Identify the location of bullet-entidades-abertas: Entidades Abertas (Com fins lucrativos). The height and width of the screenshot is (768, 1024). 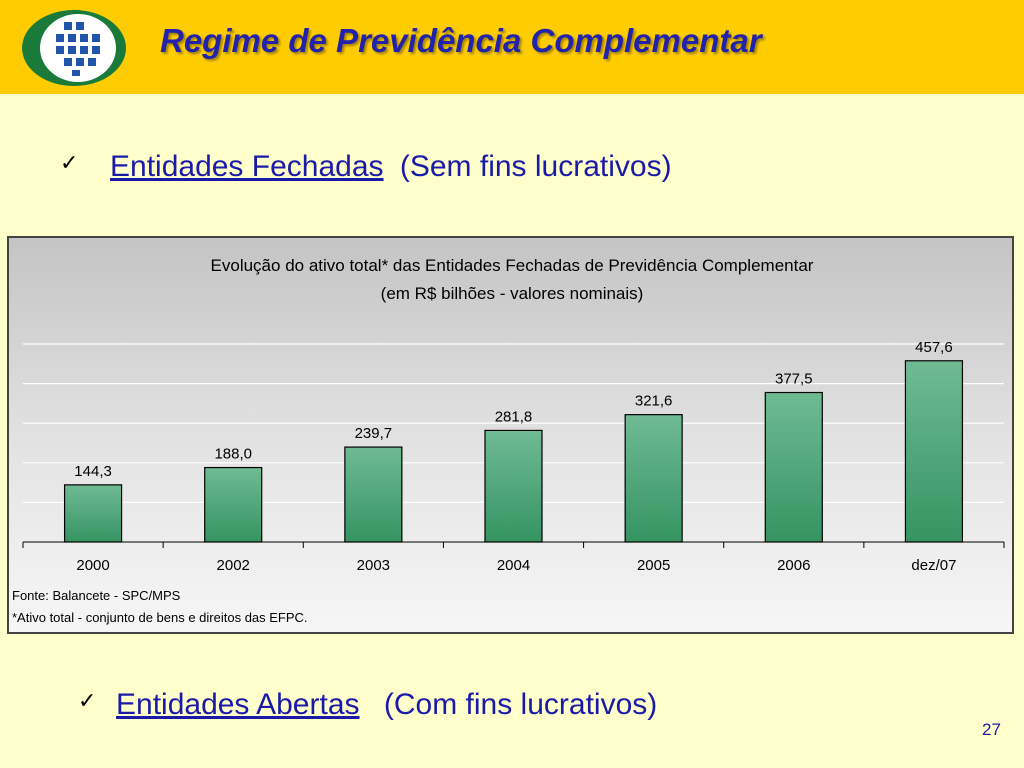
(386, 705).